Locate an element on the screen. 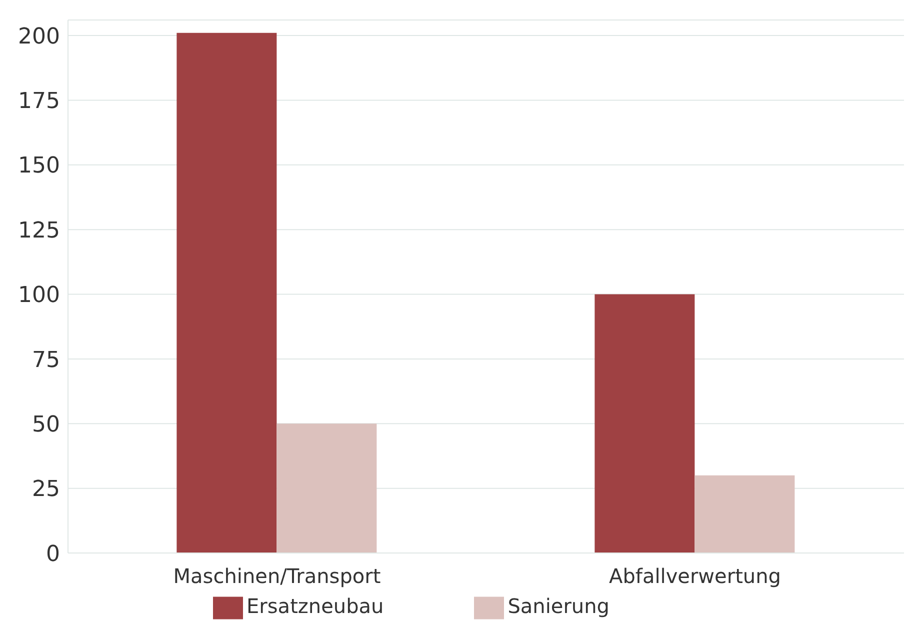 The image size is (912, 635). legend-label: Sanierung is located at coordinates (559, 606).